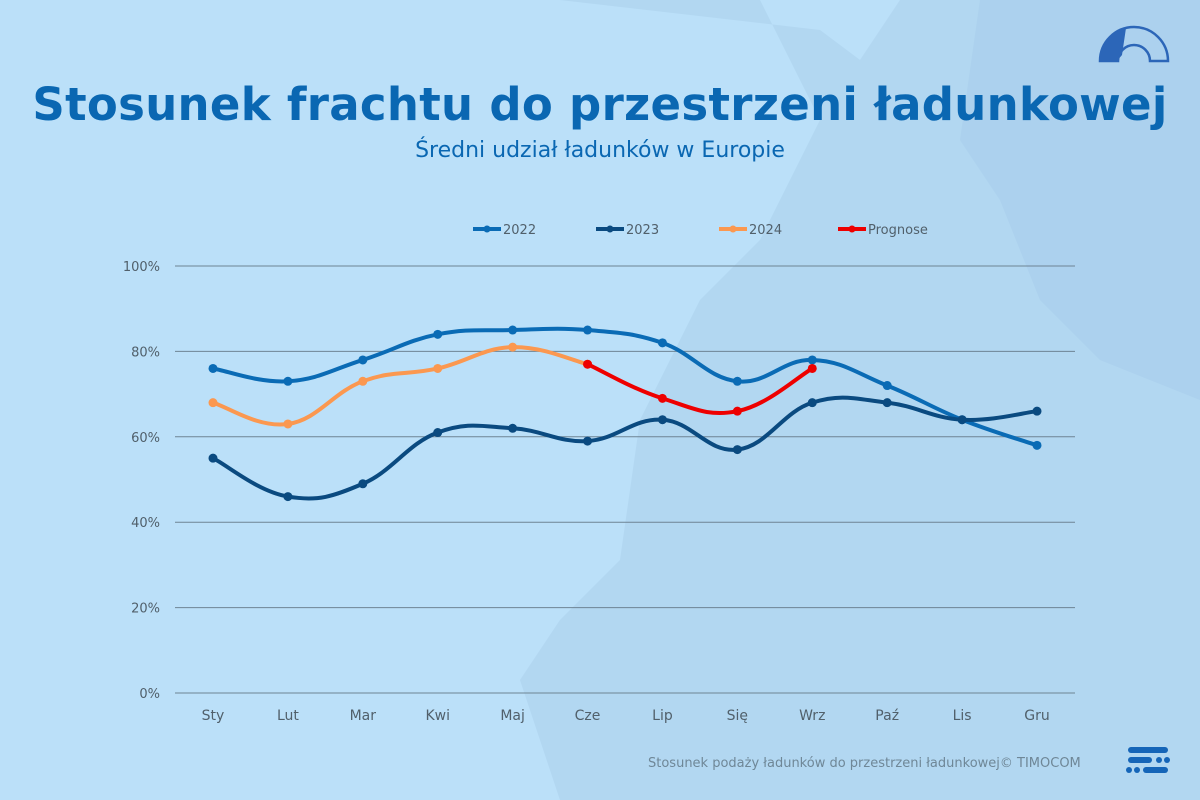 The image size is (1200, 800). Describe the element at coordinates (625, 448) in the screenshot. I see `series-line-2023` at that location.